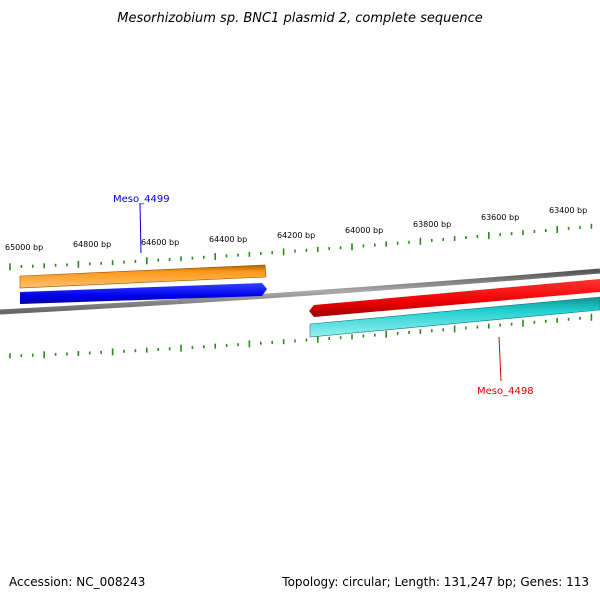  I want to click on outer-tick-marks, so click(301, 247).